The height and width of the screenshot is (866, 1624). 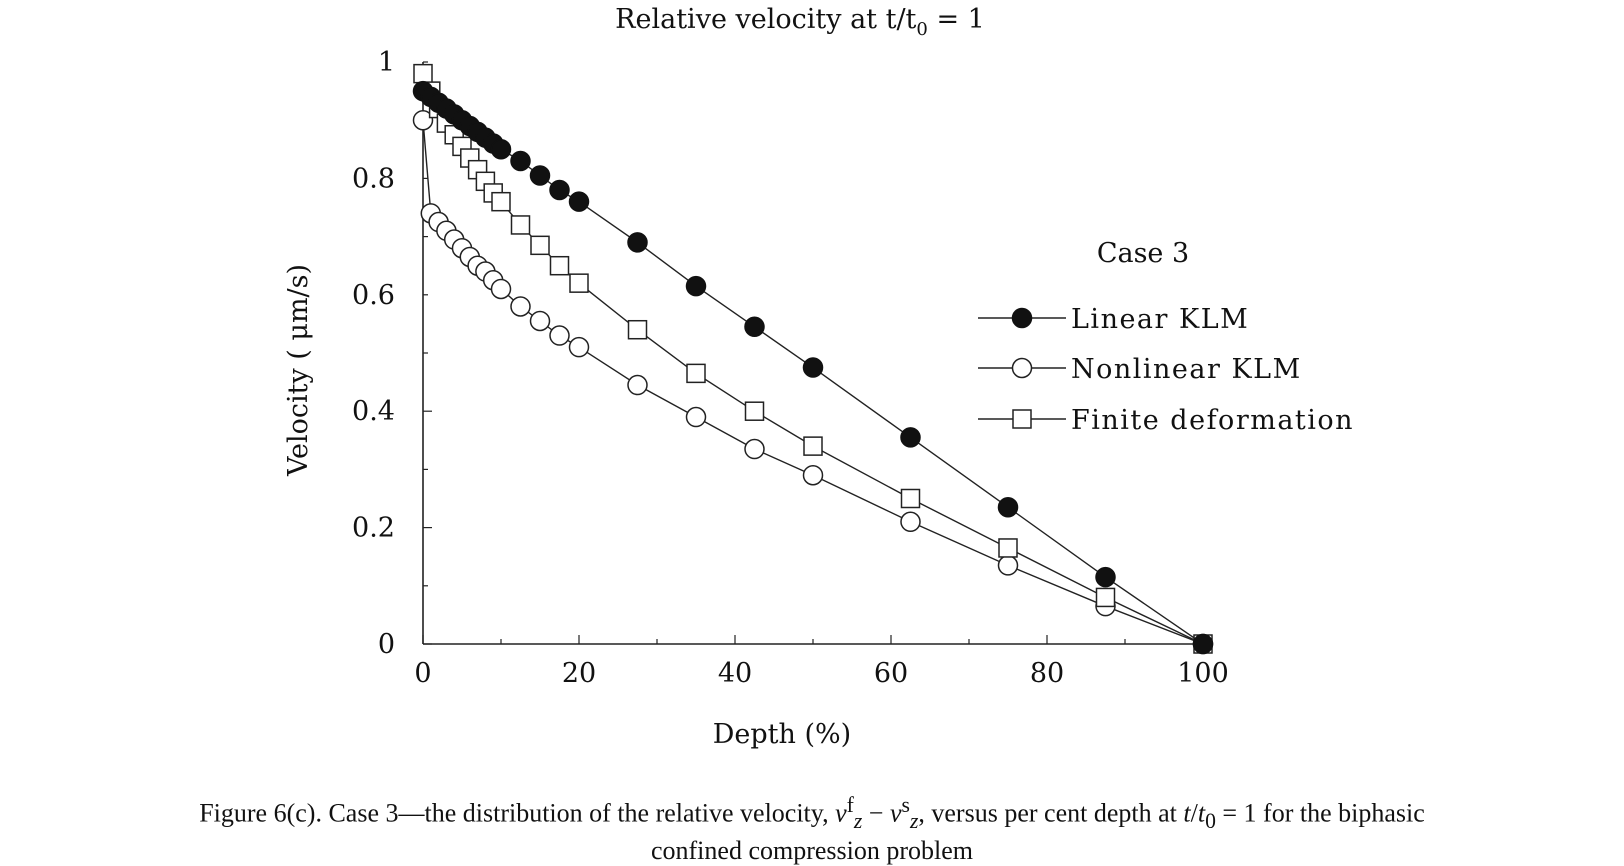 What do you see at coordinates (386, 62) in the screenshot?
I see `y-tick-label: 1` at bounding box center [386, 62].